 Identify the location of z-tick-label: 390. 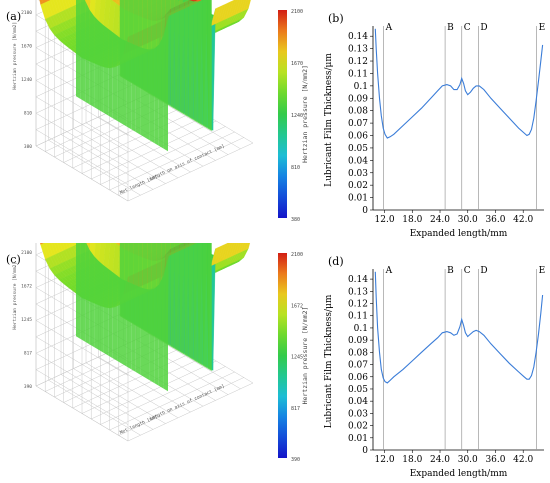
(28, 387).